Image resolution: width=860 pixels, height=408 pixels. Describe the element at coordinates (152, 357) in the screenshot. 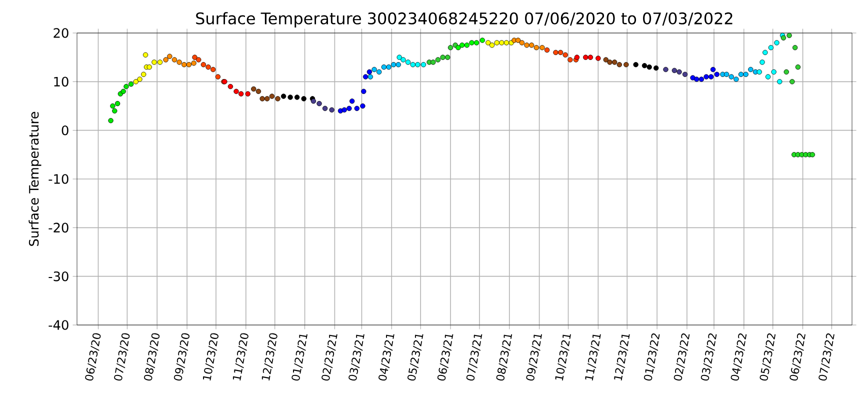

I see `x-tick-label: 08/23/20` at that location.